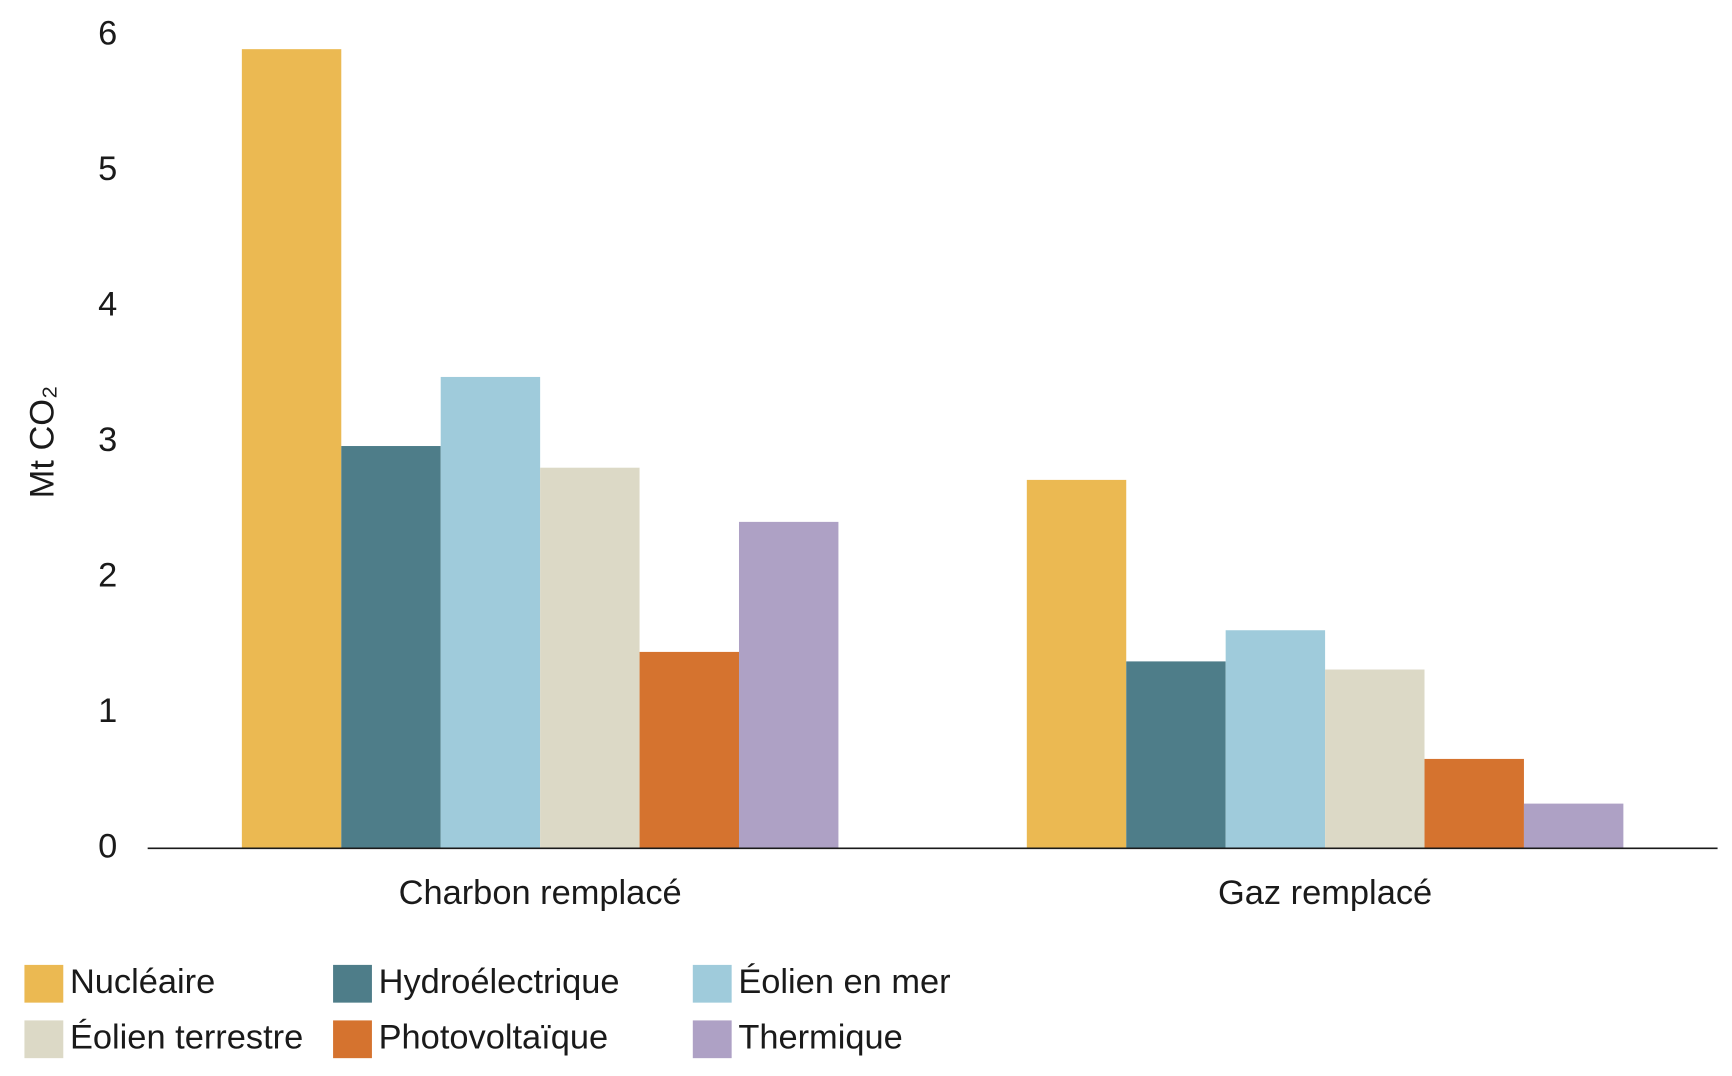 The width and height of the screenshot is (1732, 1076). Describe the element at coordinates (107, 305) in the screenshot. I see `y-tick-label: 4` at that location.